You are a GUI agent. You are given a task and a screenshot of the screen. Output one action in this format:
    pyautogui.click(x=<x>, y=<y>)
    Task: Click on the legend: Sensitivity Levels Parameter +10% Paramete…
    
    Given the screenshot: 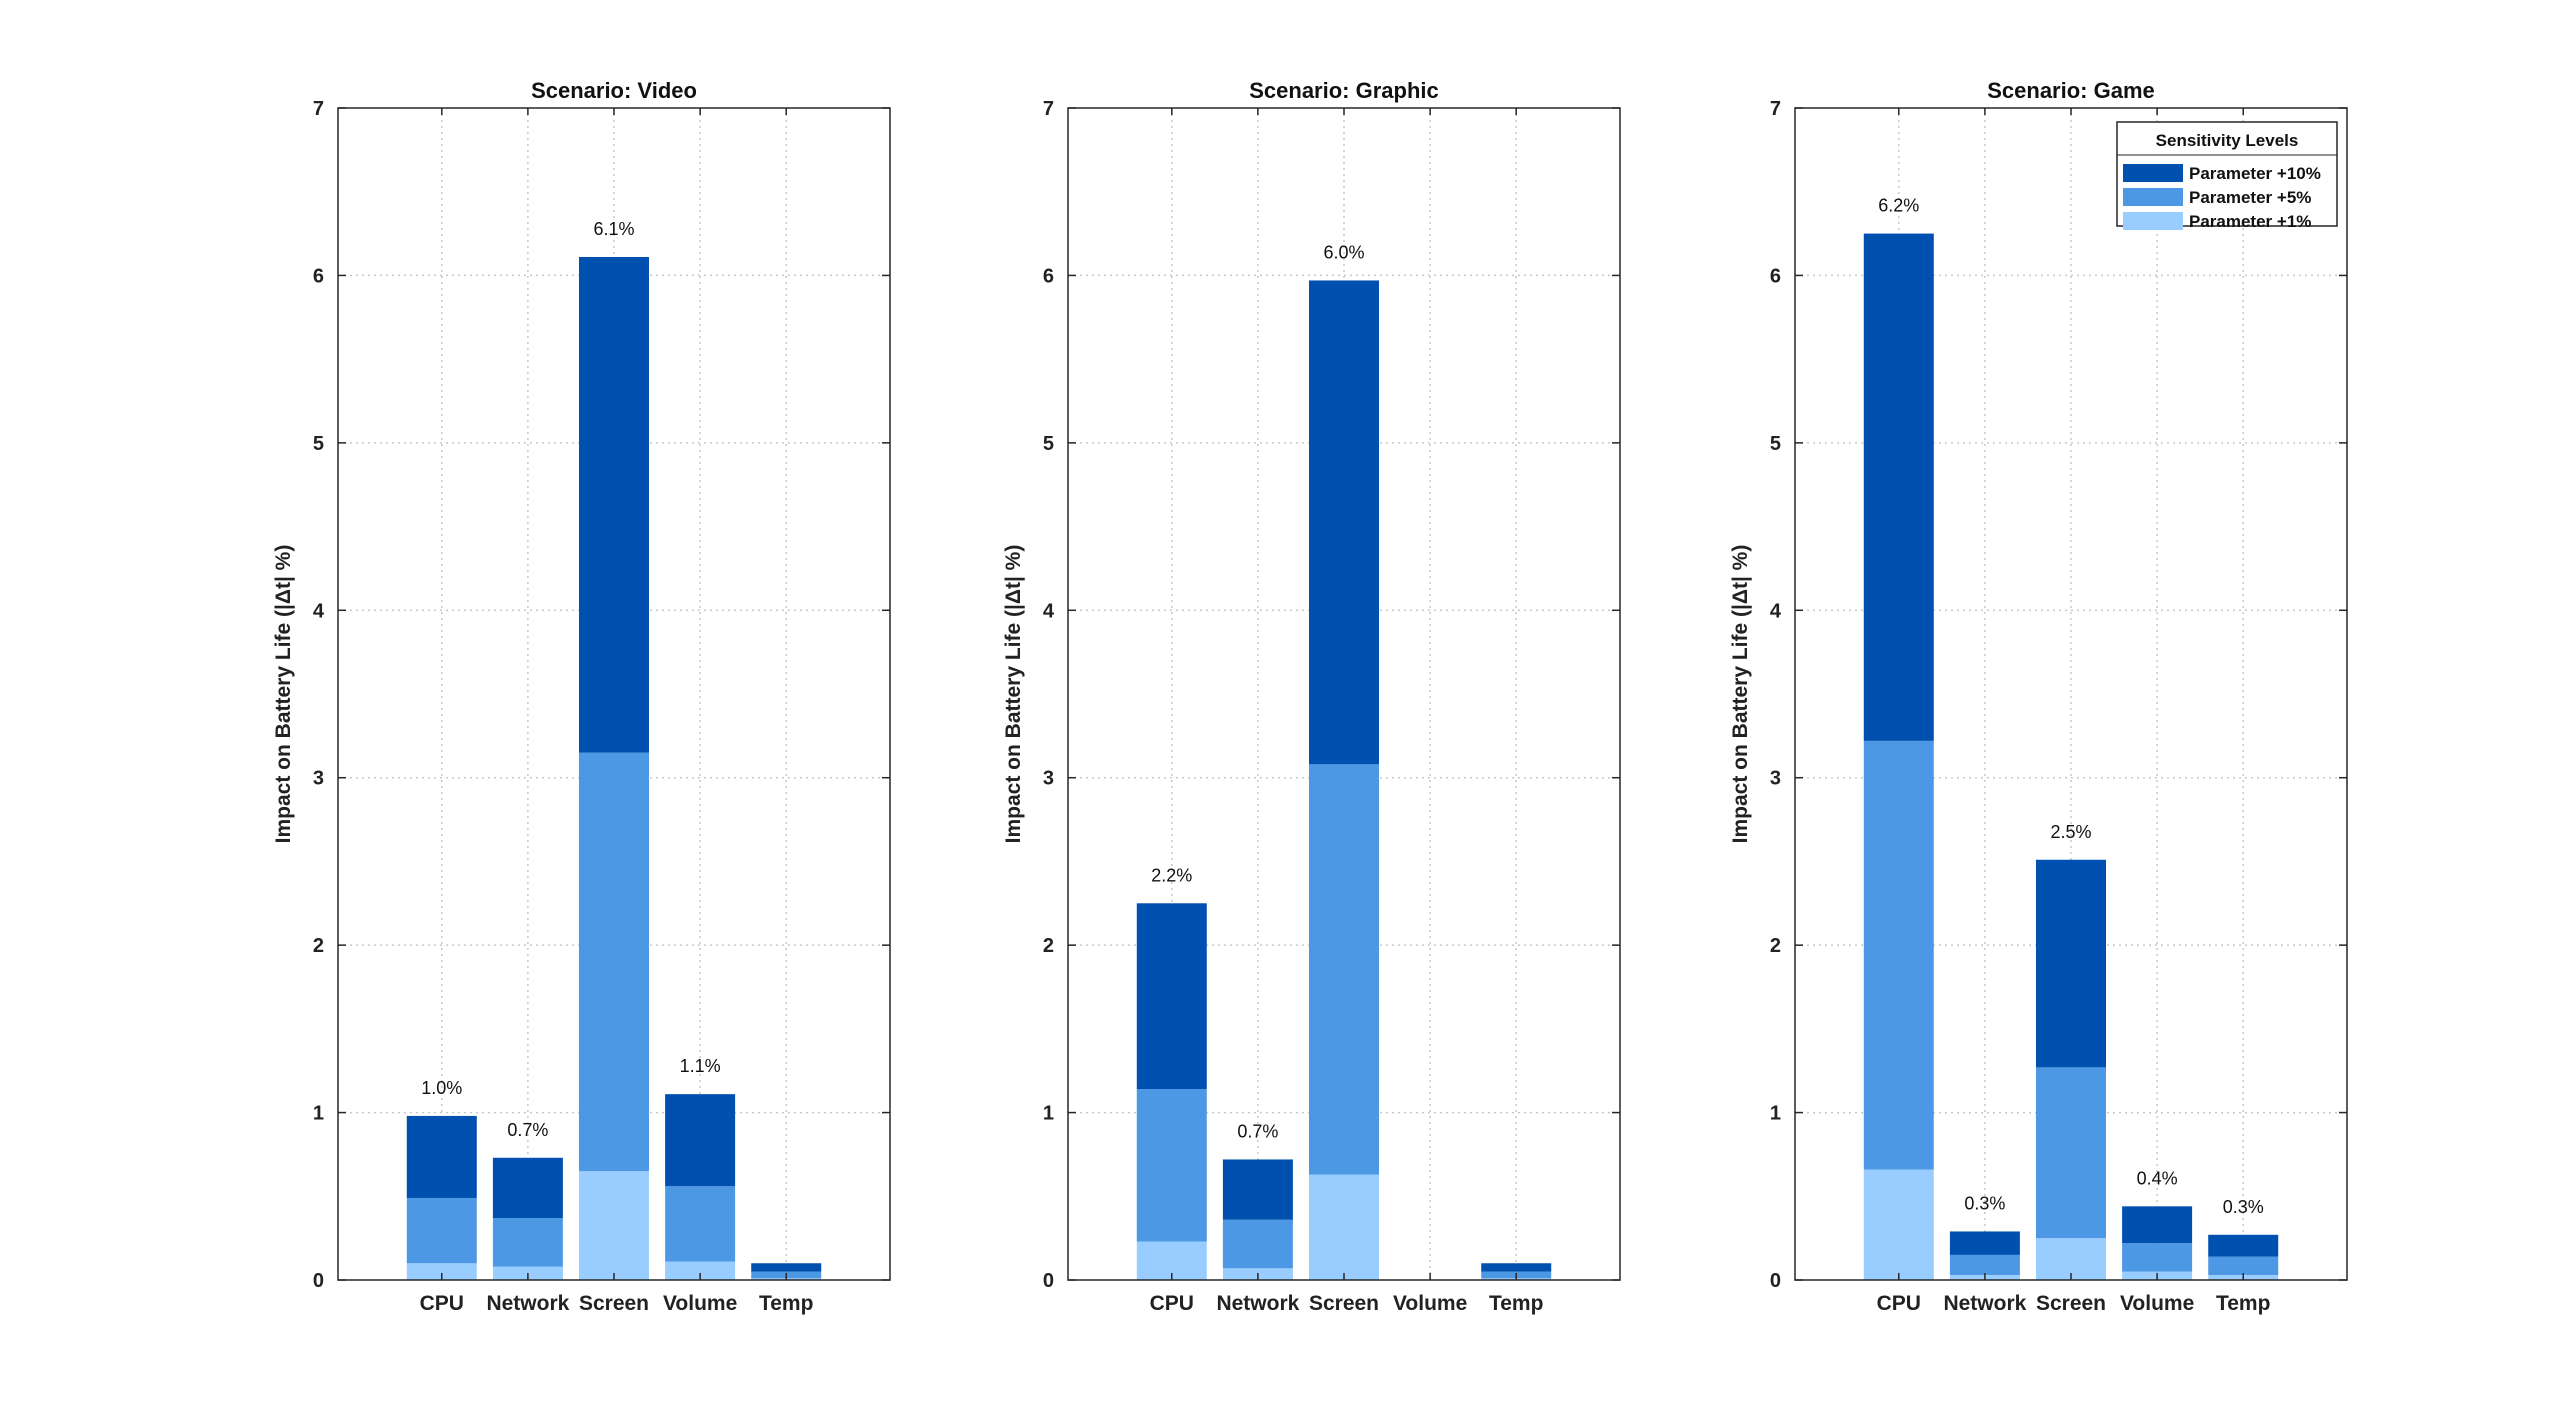 What is the action you would take?
    pyautogui.click(x=2227, y=176)
    